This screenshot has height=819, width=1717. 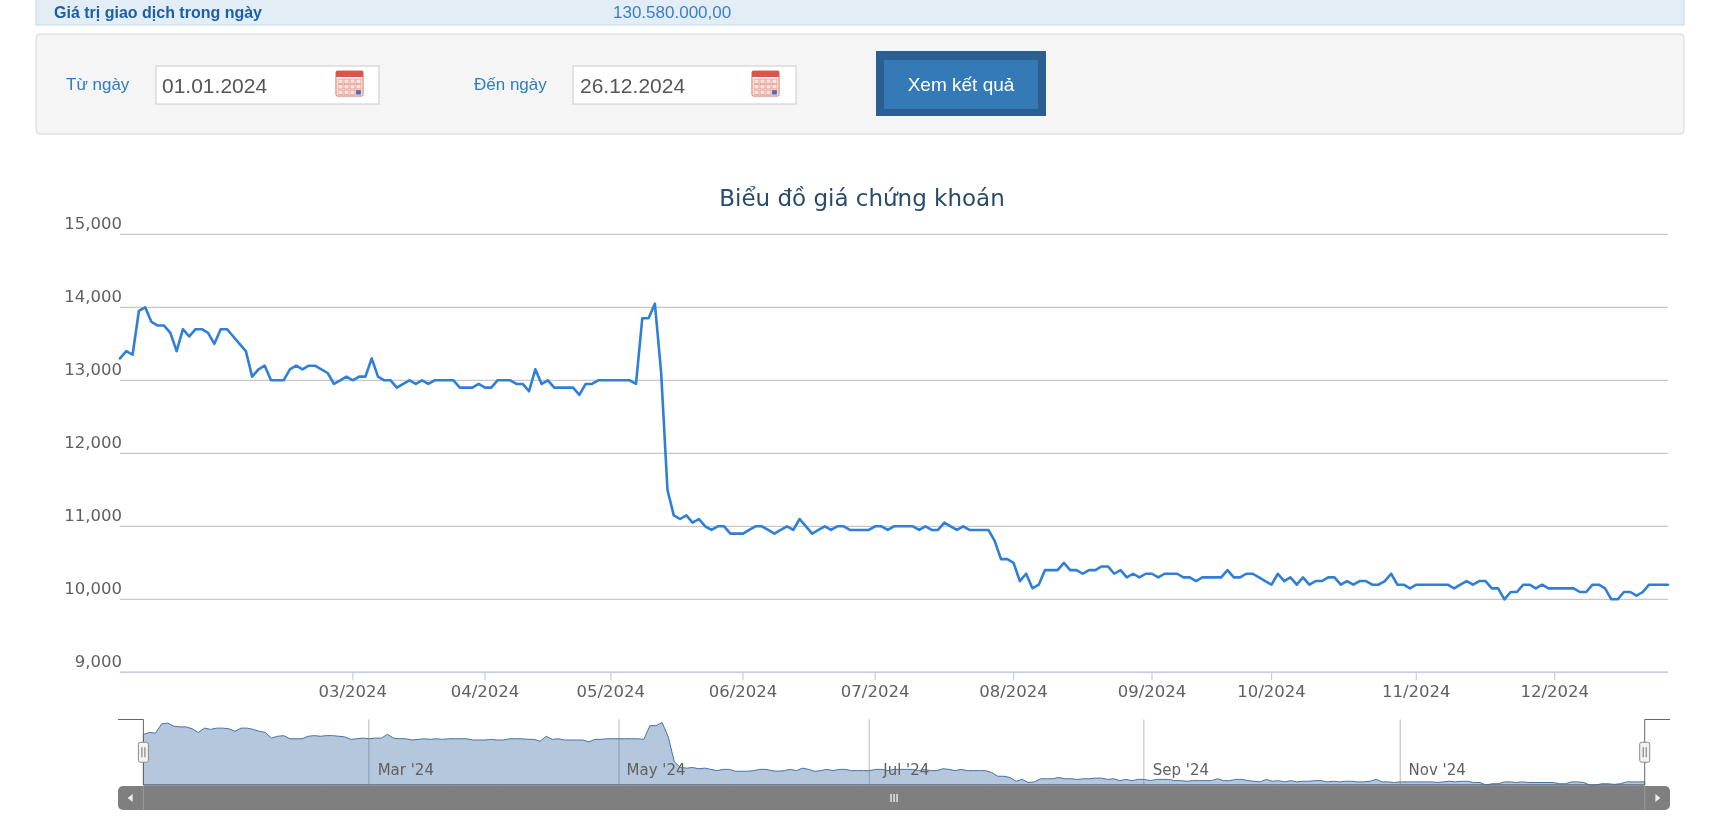 I want to click on text: 26.12.2024, so click(x=633, y=85).